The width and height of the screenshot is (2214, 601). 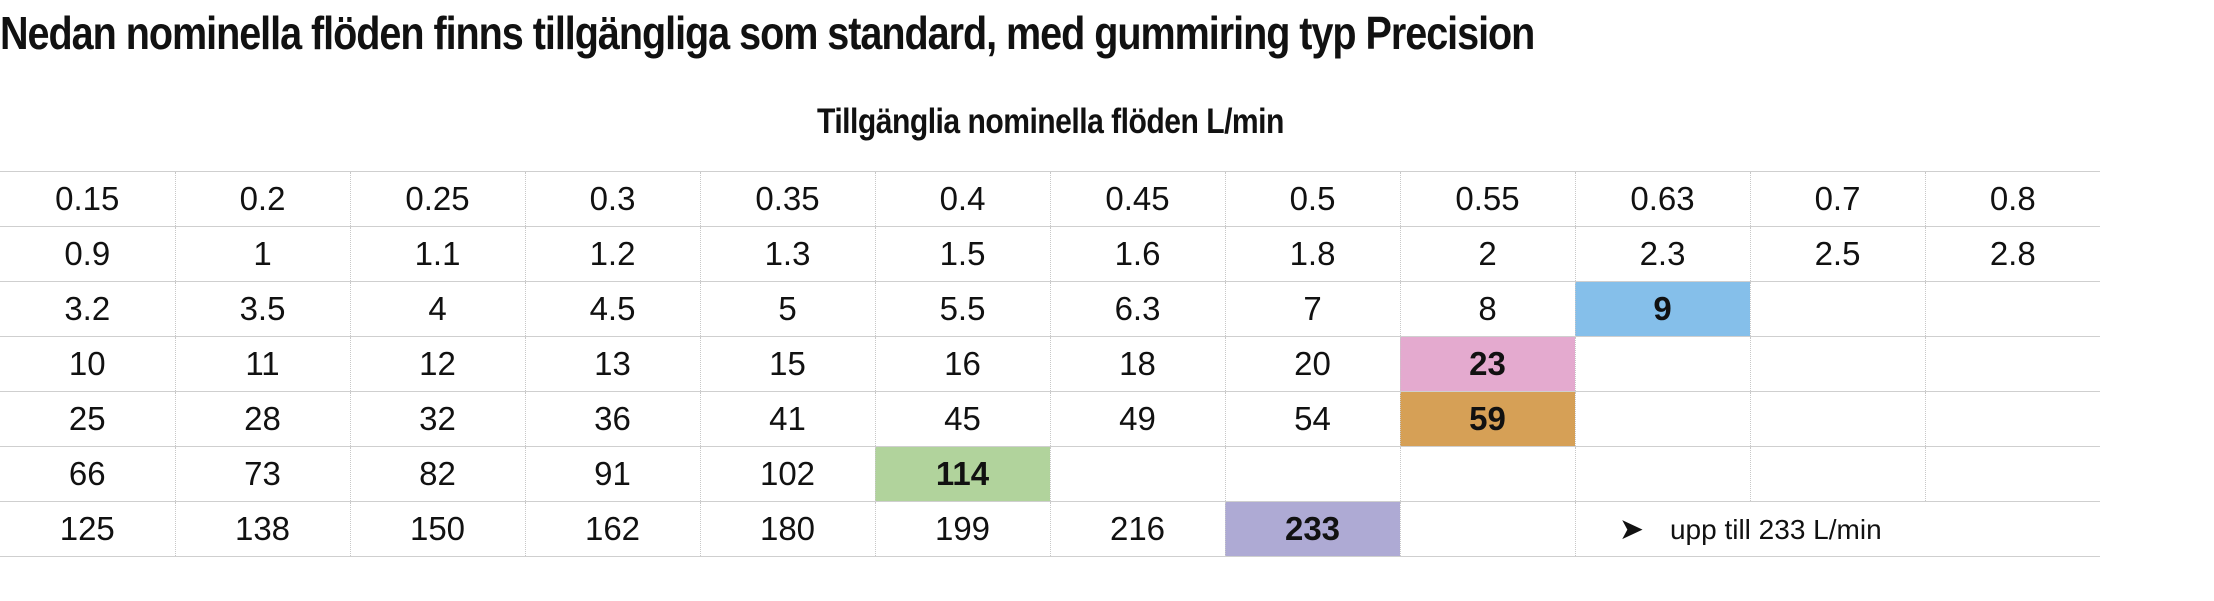 I want to click on flow-value-cell: 0.25, so click(x=438, y=199).